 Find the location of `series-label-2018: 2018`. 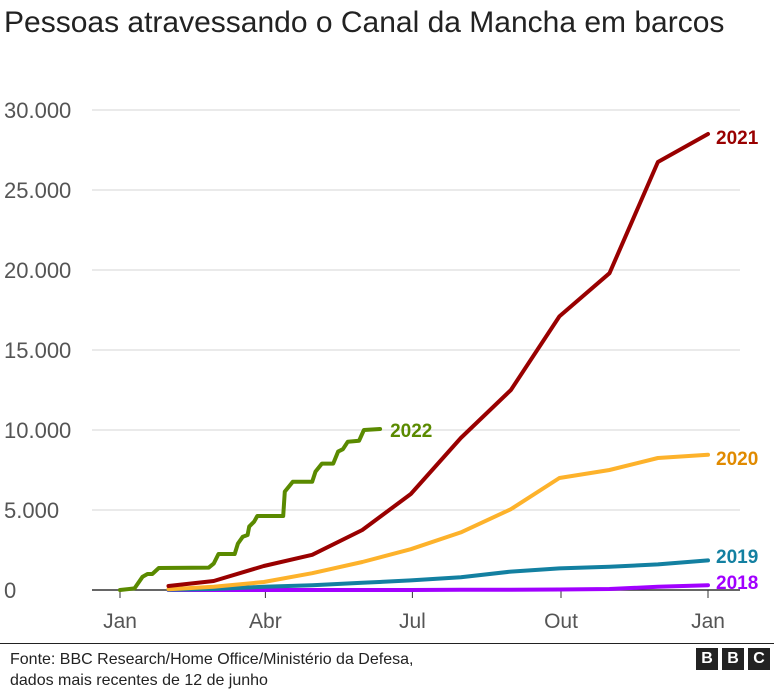

series-label-2018: 2018 is located at coordinates (737, 583).